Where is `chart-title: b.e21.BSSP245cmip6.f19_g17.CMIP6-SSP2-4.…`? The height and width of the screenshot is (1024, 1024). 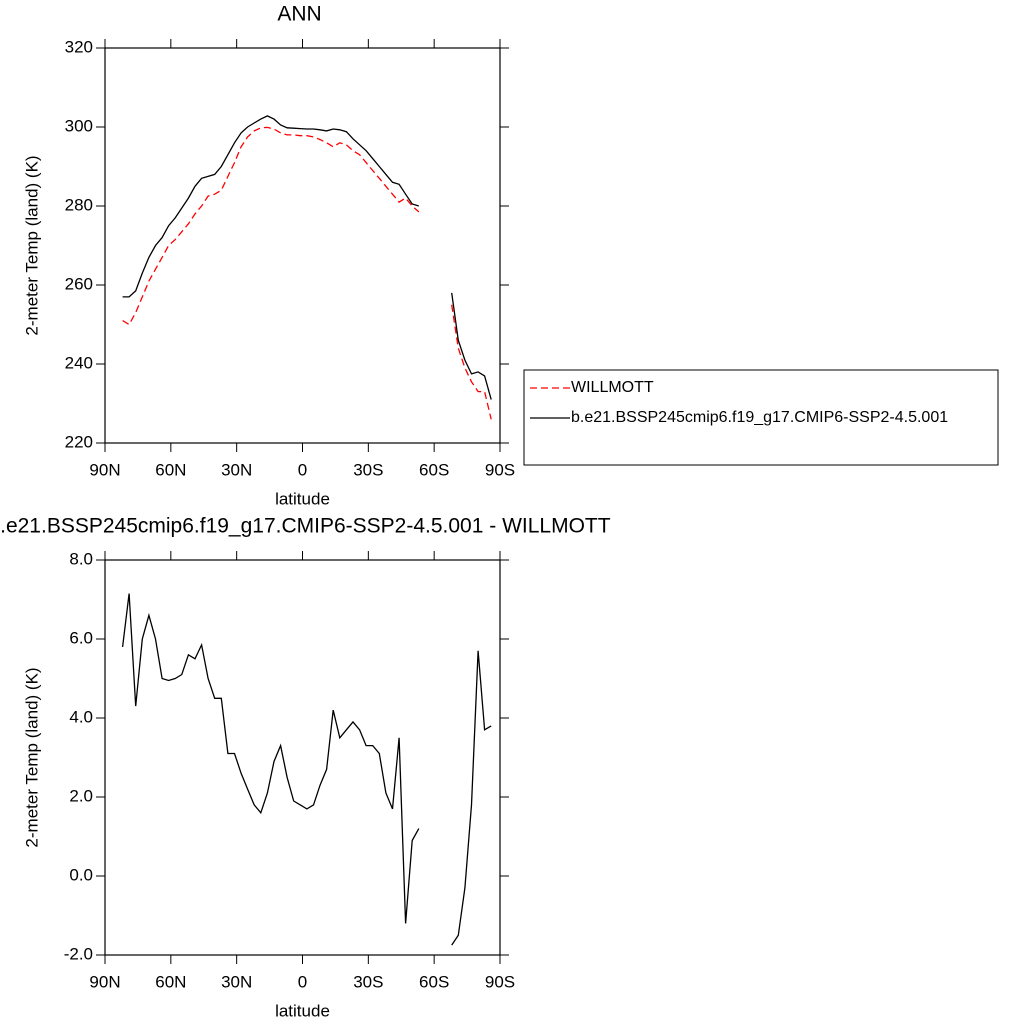
chart-title: b.e21.BSSP245cmip6.f19_g17.CMIP6-SSP2-4.… is located at coordinates (305, 526).